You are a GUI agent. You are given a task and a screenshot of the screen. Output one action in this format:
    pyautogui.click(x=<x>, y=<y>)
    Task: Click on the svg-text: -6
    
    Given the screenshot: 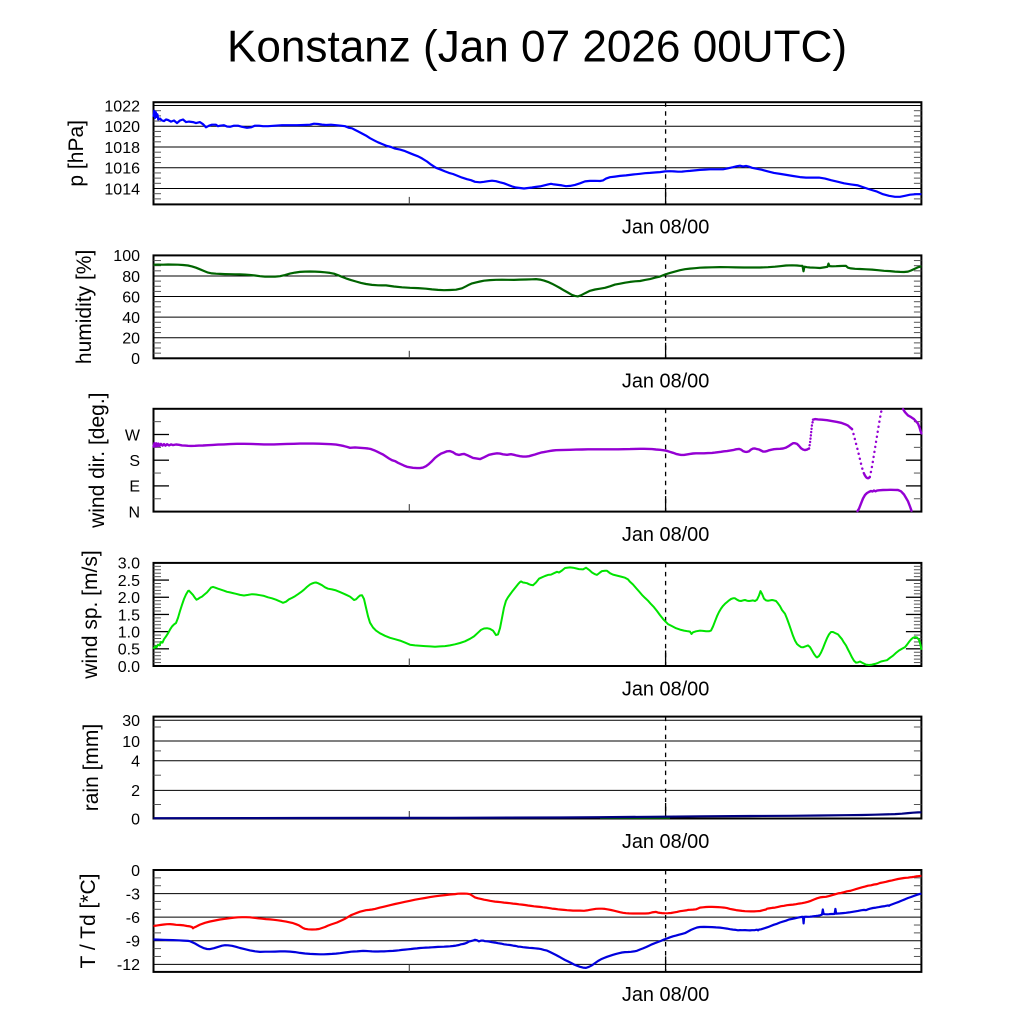 What is the action you would take?
    pyautogui.click(x=133, y=918)
    